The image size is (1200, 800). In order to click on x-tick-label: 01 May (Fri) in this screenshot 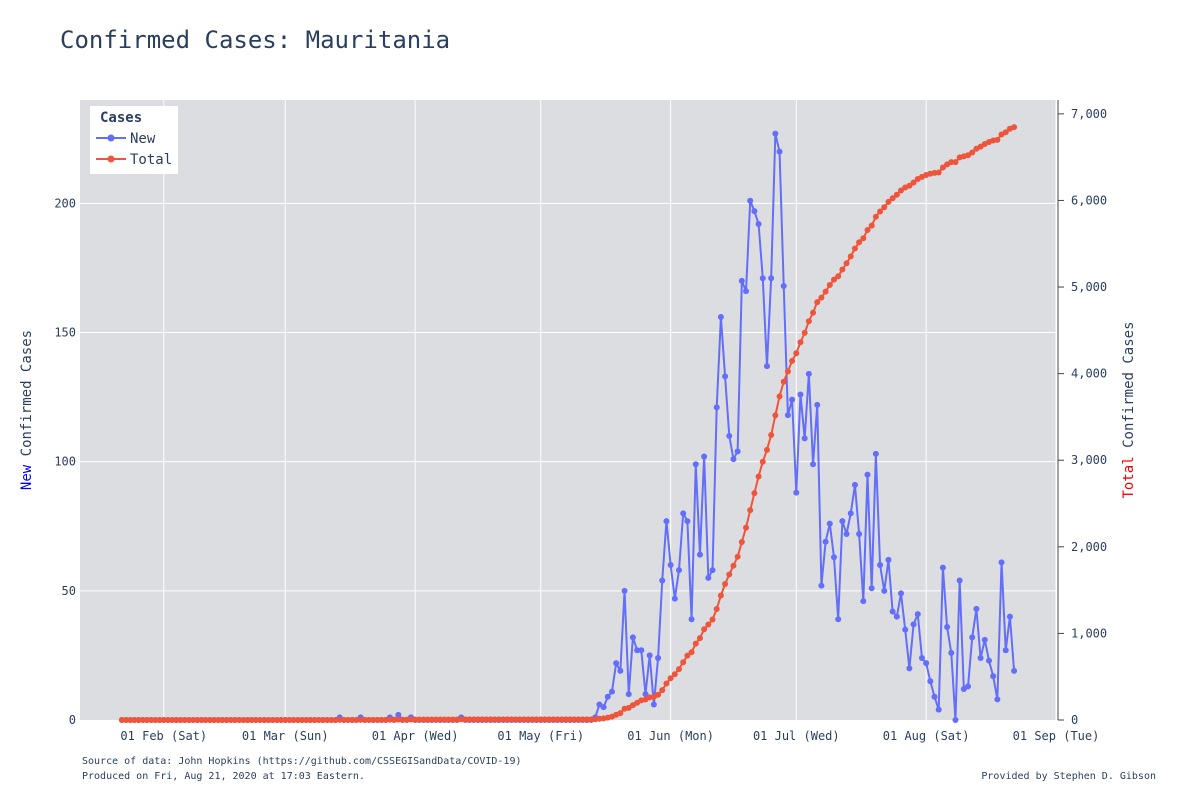, I will do `click(540, 736)`.